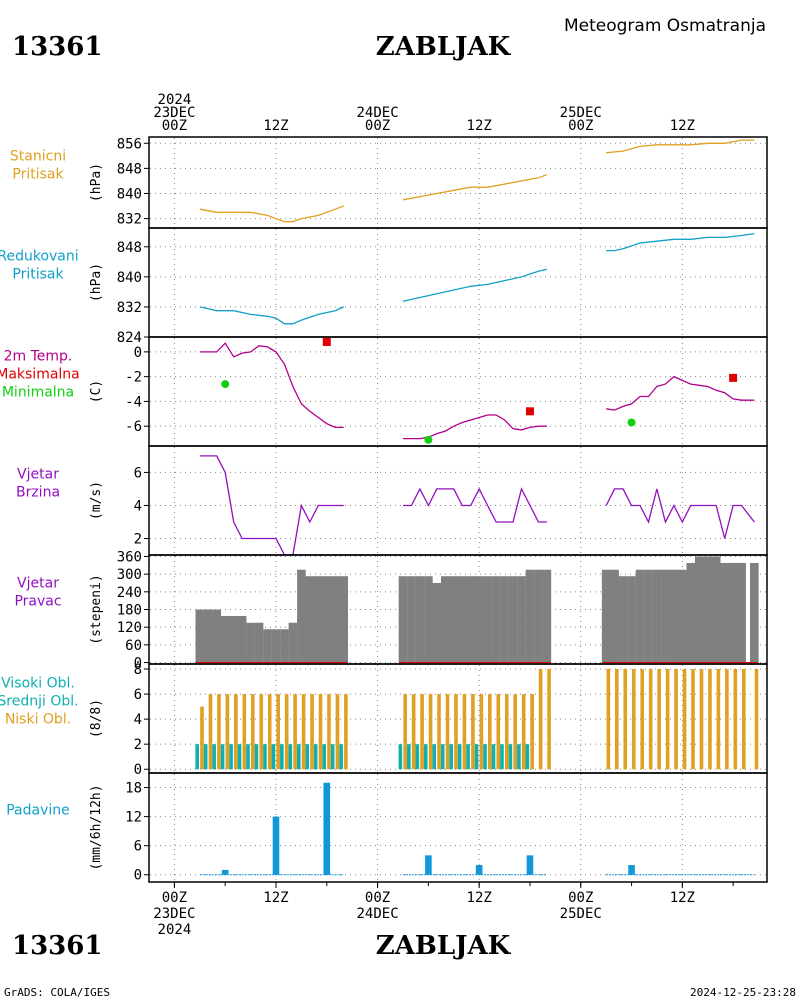  Describe the element at coordinates (57, 992) in the screenshot. I see `footer-credit: GrADS: COLA/IGES` at that location.